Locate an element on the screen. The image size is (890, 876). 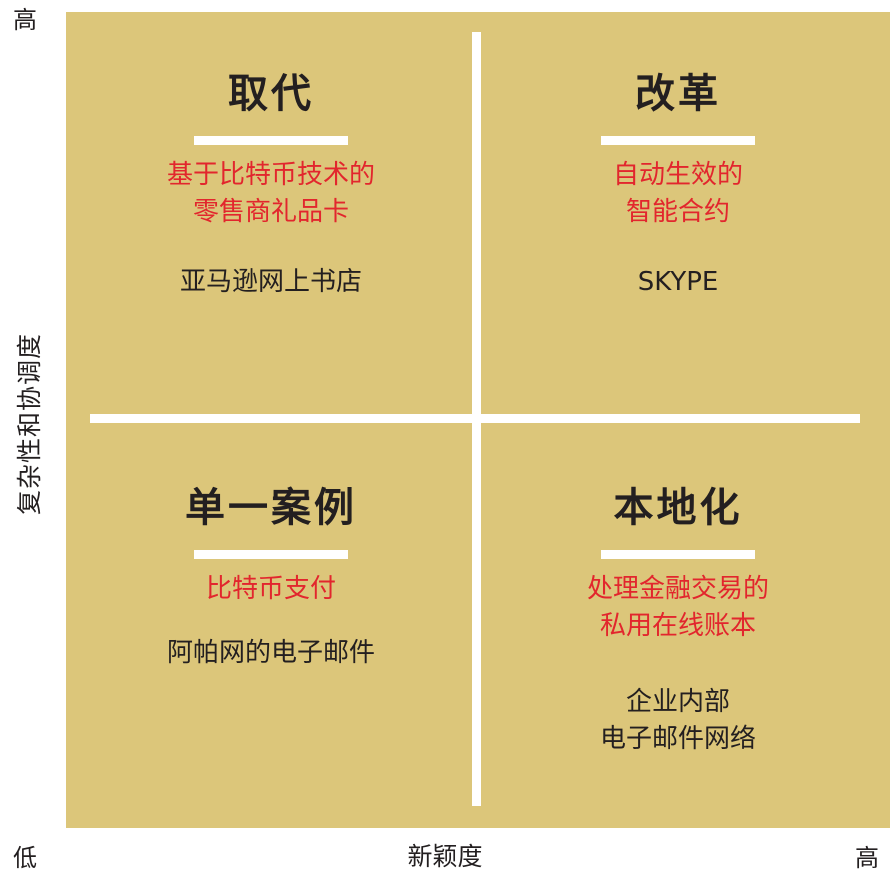
quadrant-title: 改革 is located at coordinates (678, 94).